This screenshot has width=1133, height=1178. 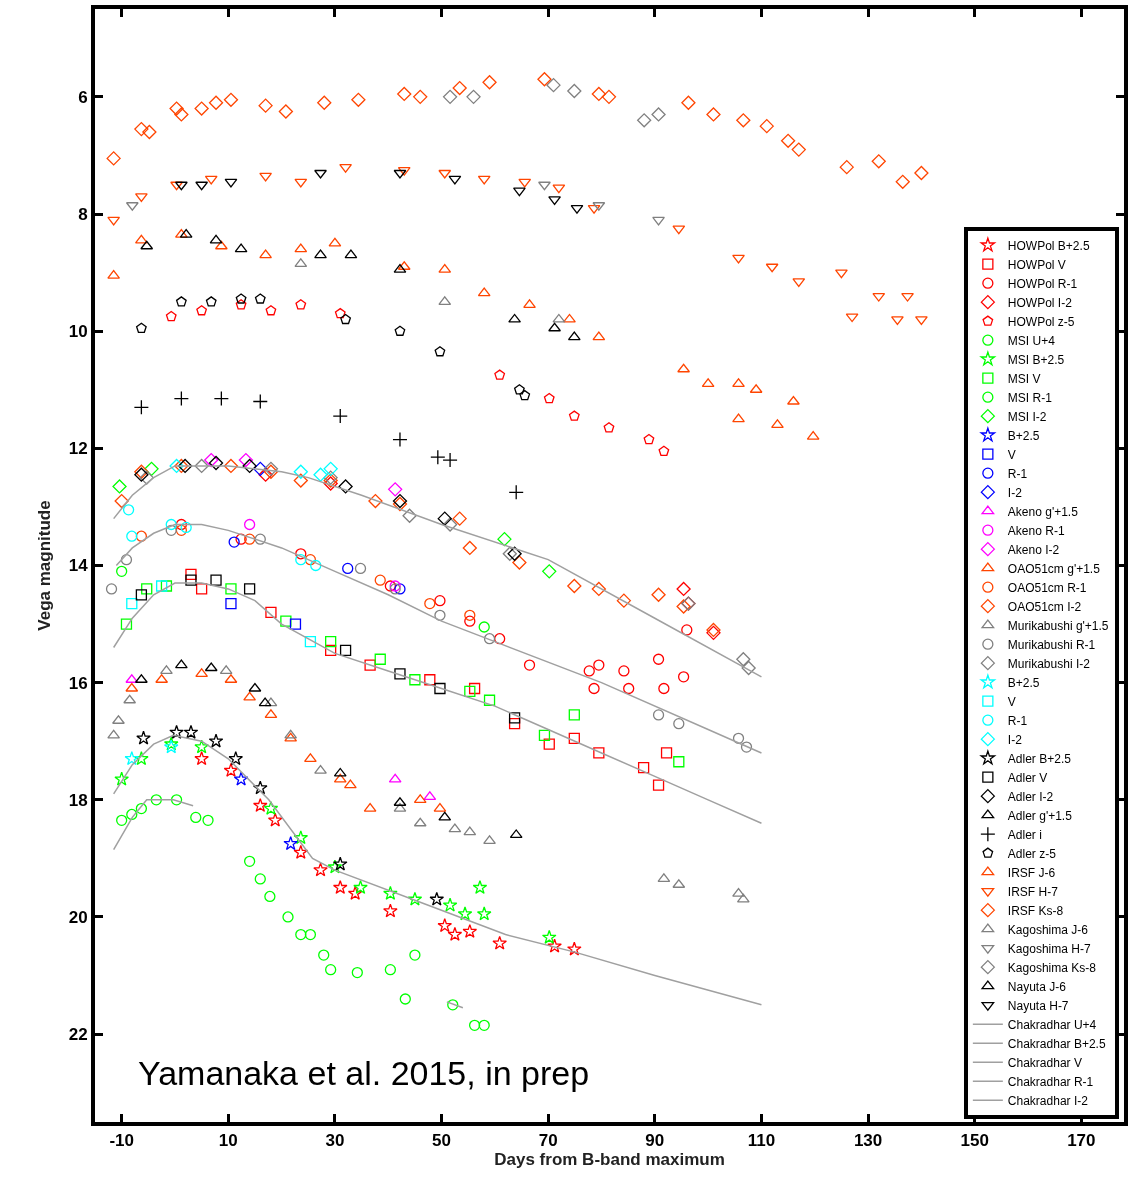 What do you see at coordinates (1041, 321) in the screenshot?
I see `legend-label: HOWPol z-5` at bounding box center [1041, 321].